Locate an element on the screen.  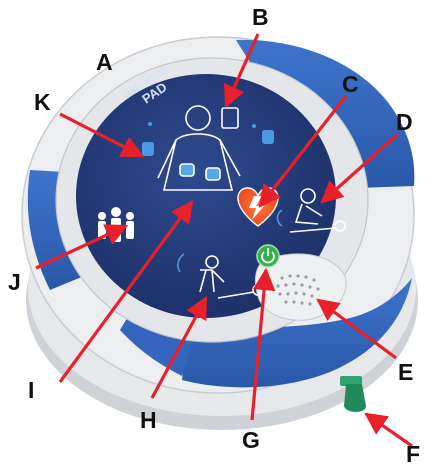
pull-tab is located at coordinates (353, 394).